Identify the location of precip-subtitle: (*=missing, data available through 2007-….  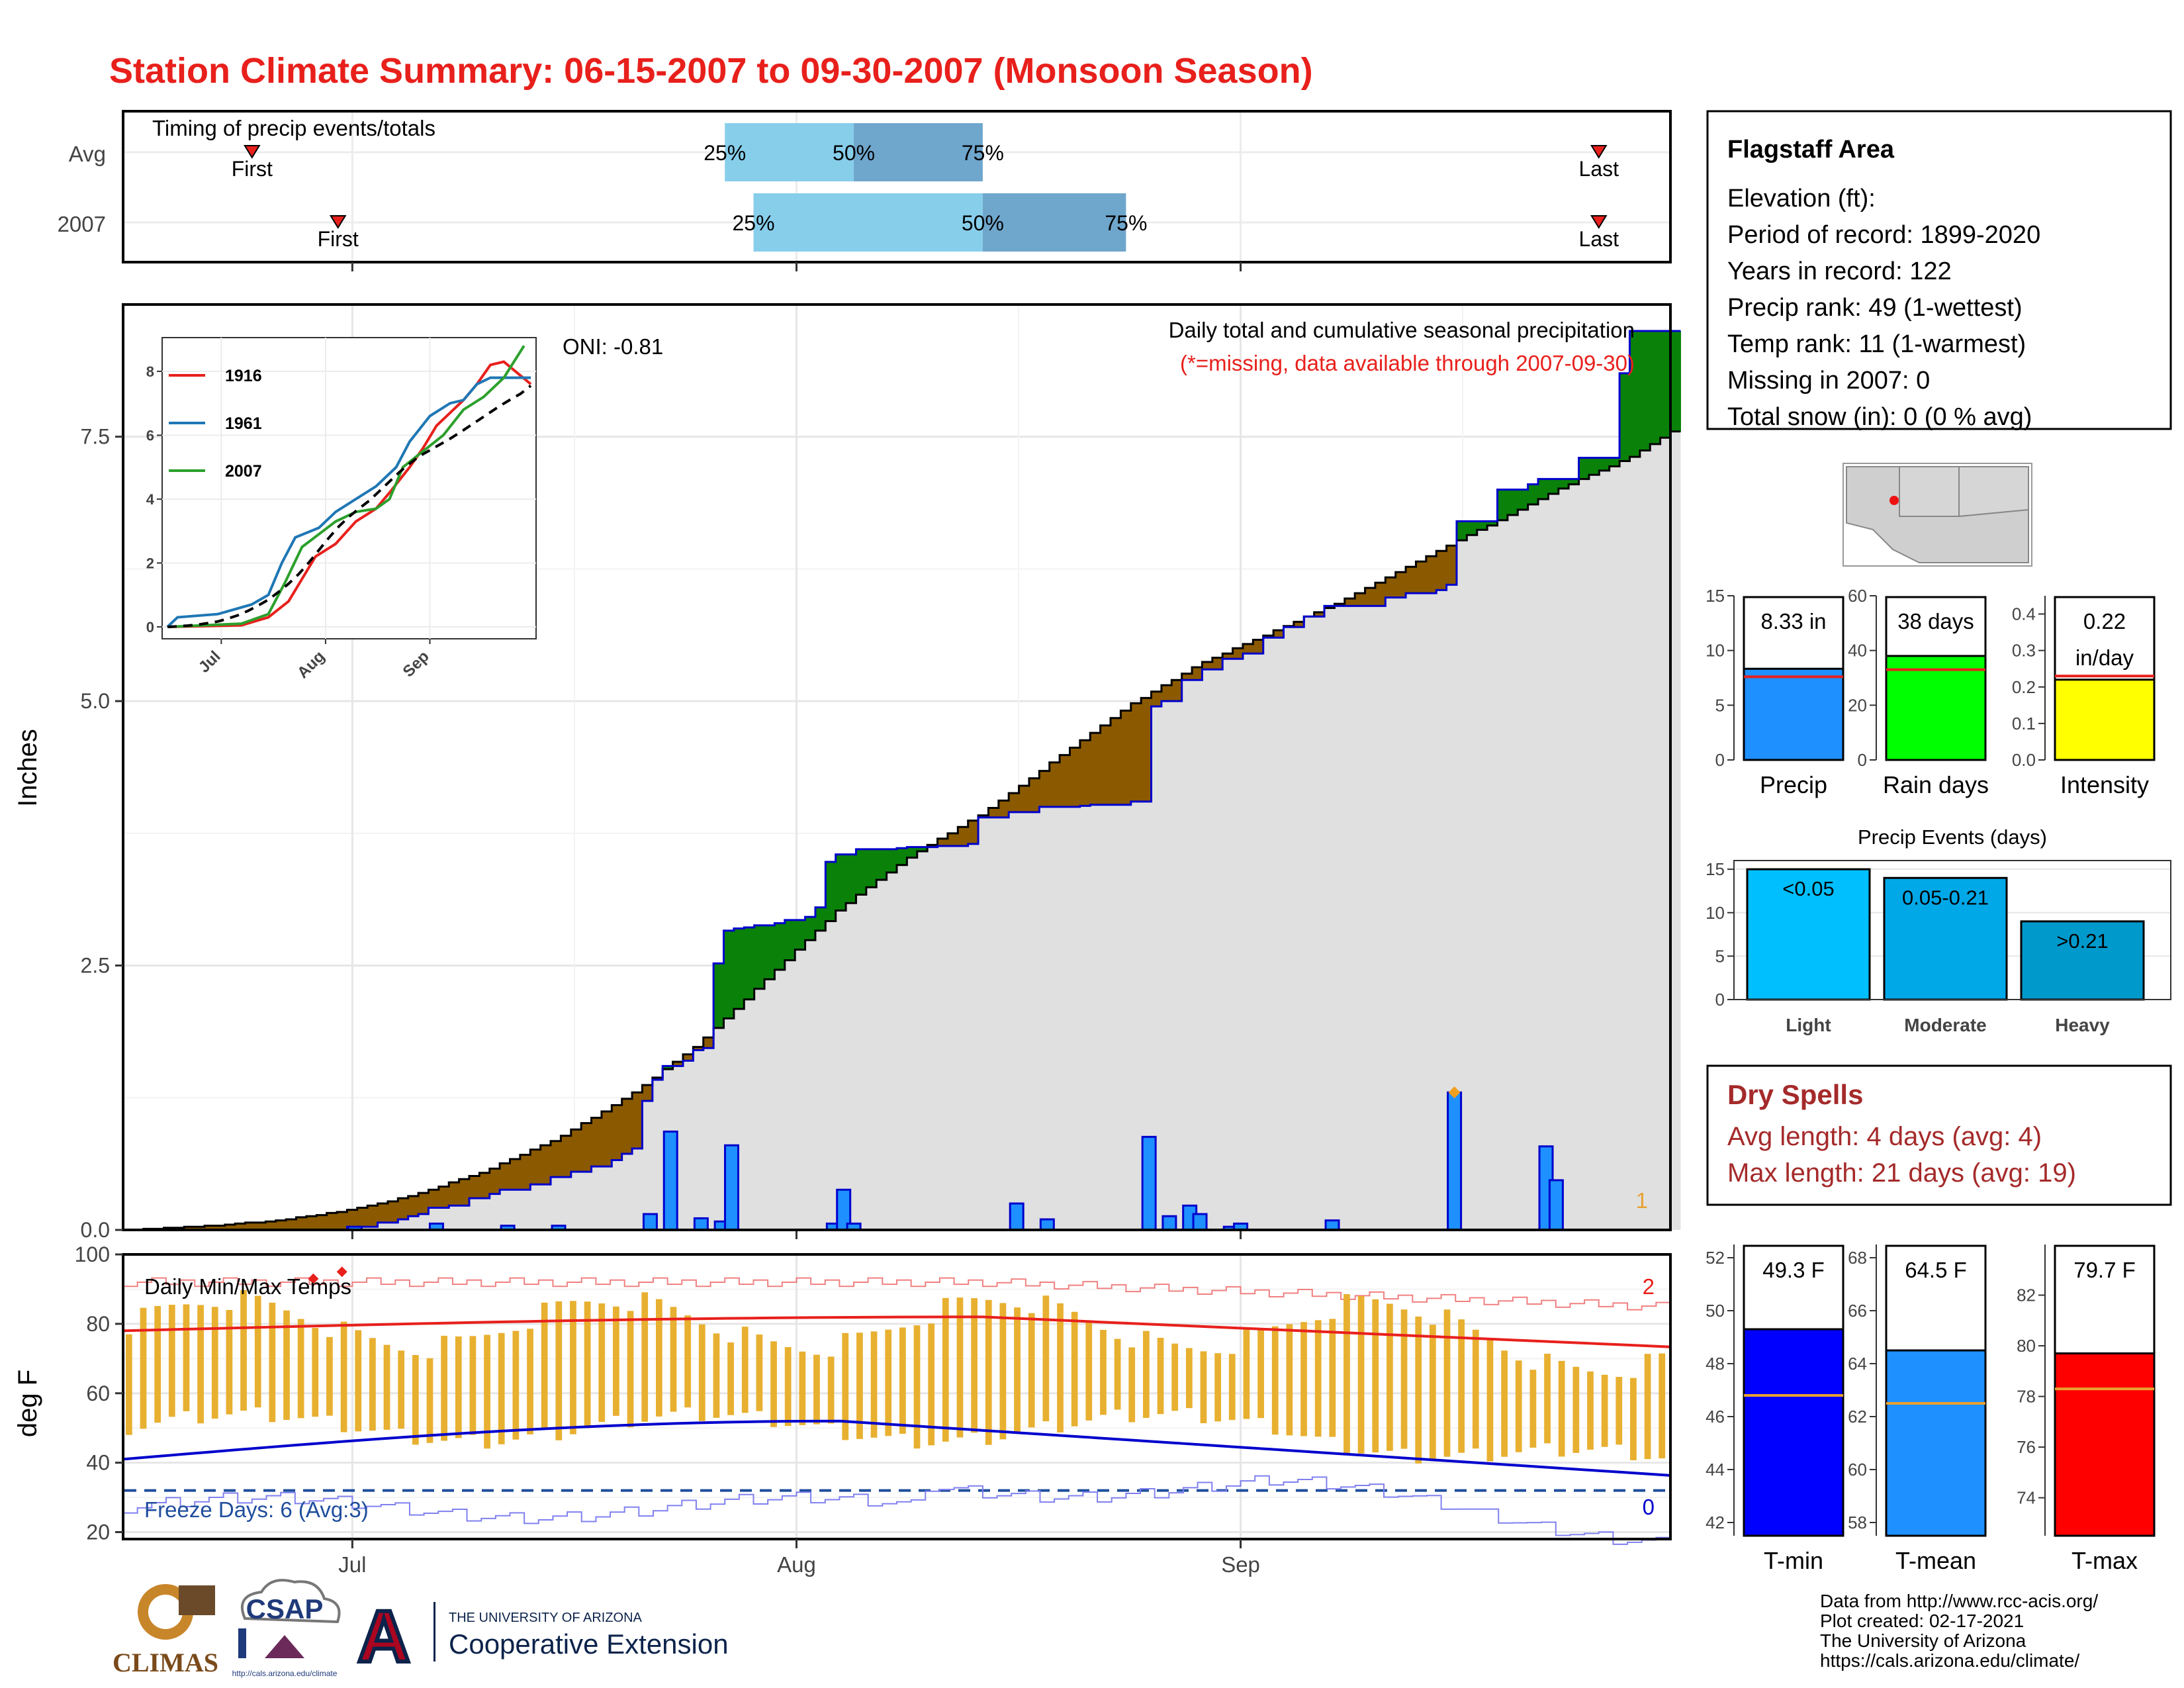
(1407, 363).